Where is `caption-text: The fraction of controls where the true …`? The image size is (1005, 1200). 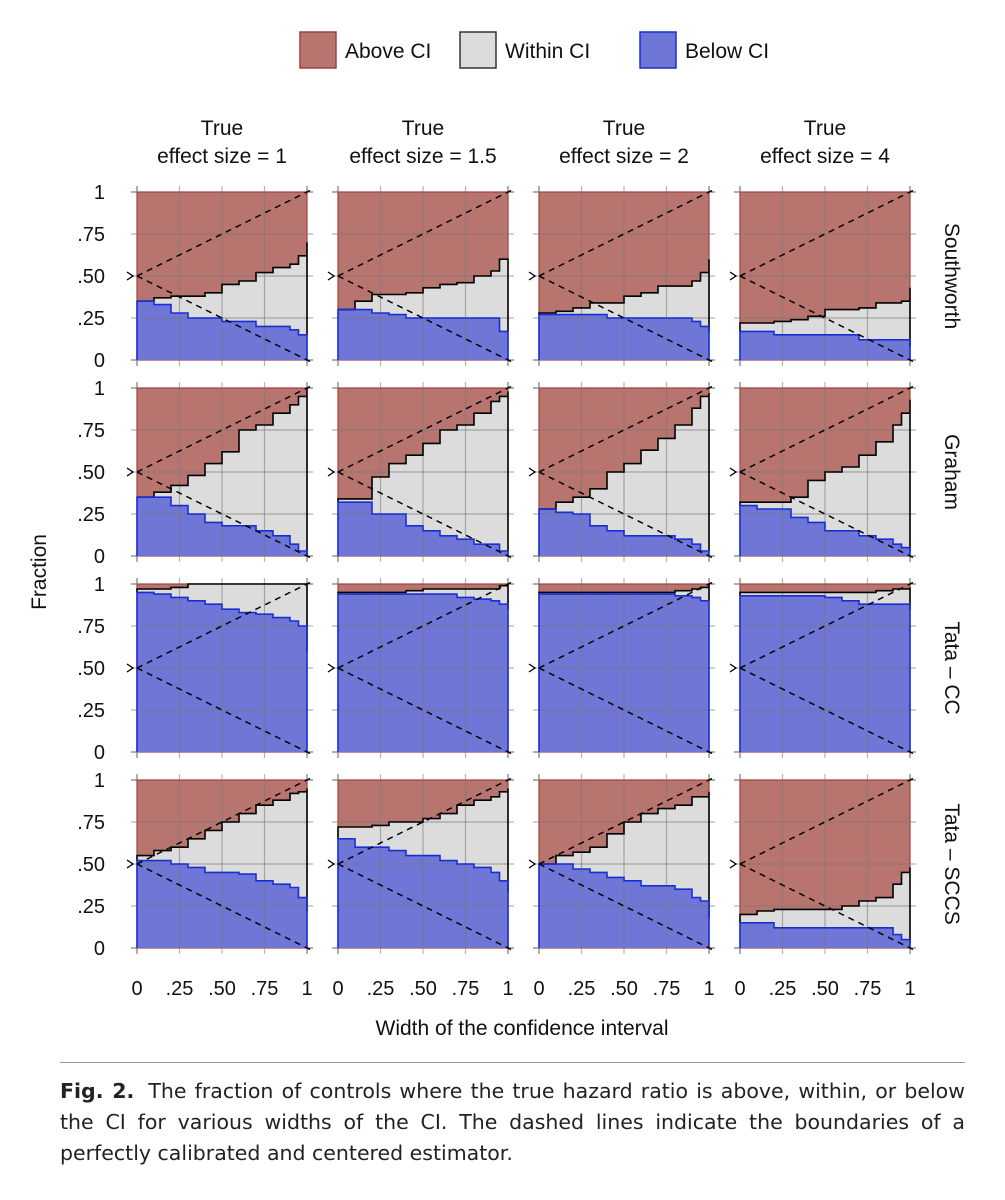 caption-text: The fraction of controls where the true … is located at coordinates (512, 1122).